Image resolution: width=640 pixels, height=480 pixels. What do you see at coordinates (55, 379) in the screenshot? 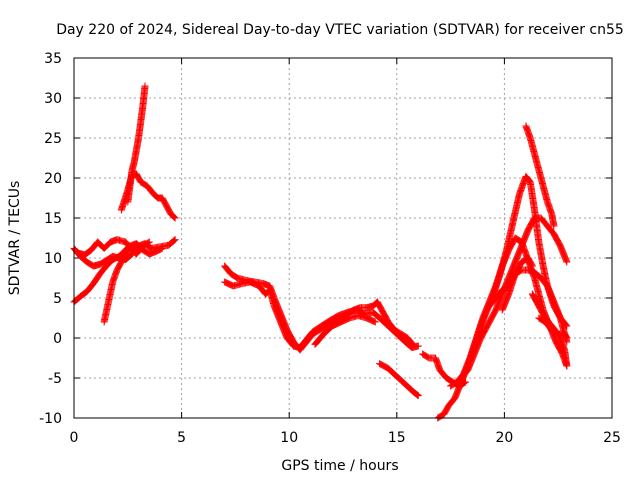
I see `y-tick-label: -5` at bounding box center [55, 379].